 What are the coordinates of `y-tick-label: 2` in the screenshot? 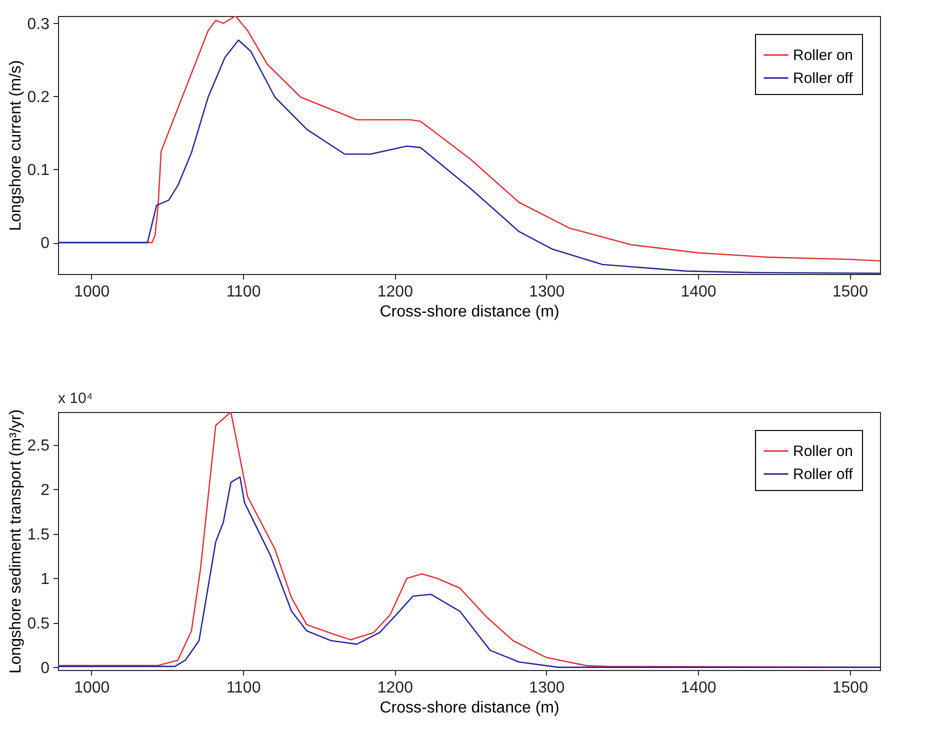 It's located at (45, 490).